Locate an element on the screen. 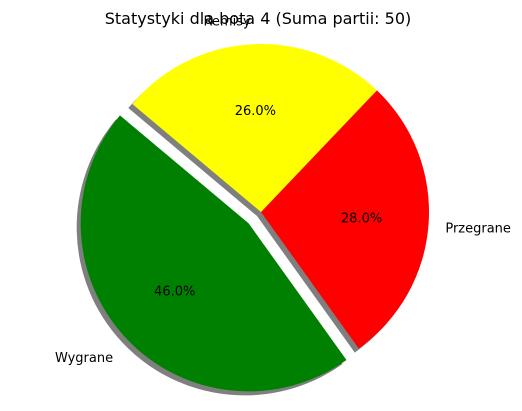 The image size is (522, 411). slice-percent-przegrane: 28.0% is located at coordinates (361, 219).